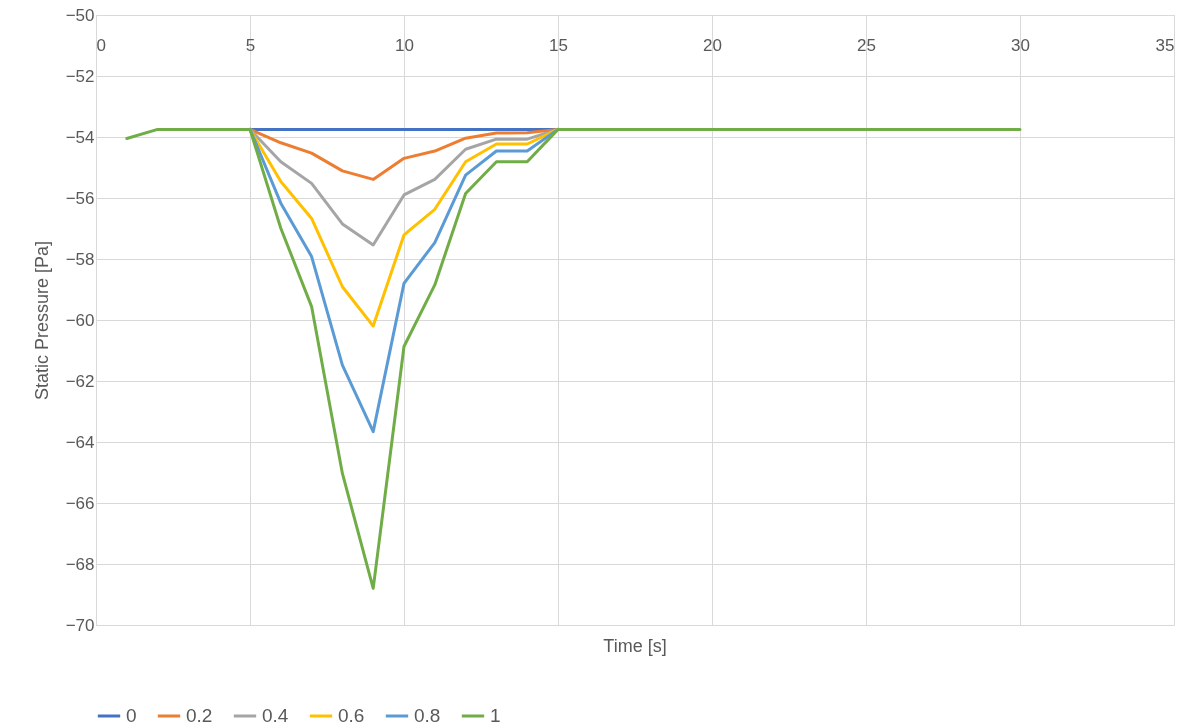  I want to click on y-tick-label: −64, so click(80, 442).